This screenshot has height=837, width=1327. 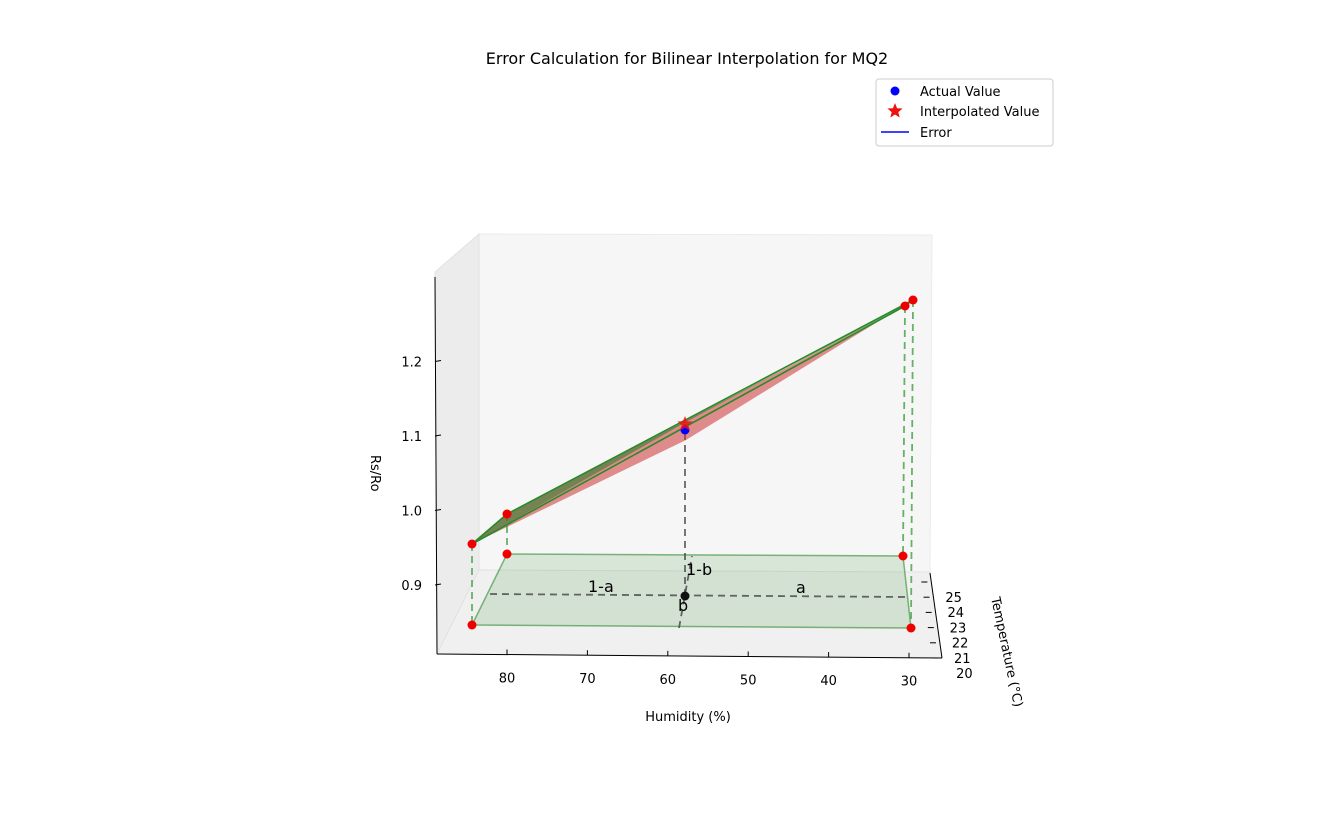 I want to click on anno-1-a: 1-a, so click(x=601, y=586).